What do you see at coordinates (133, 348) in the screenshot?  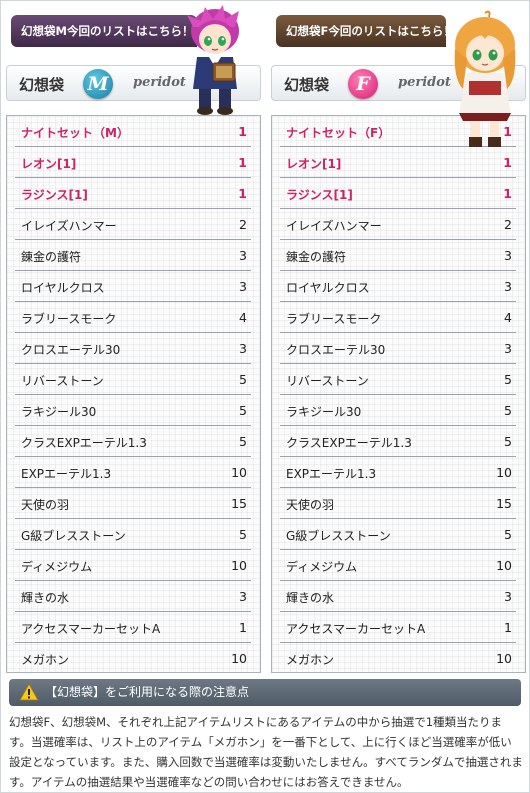 I see `list-item: クロスエーテル30 3` at bounding box center [133, 348].